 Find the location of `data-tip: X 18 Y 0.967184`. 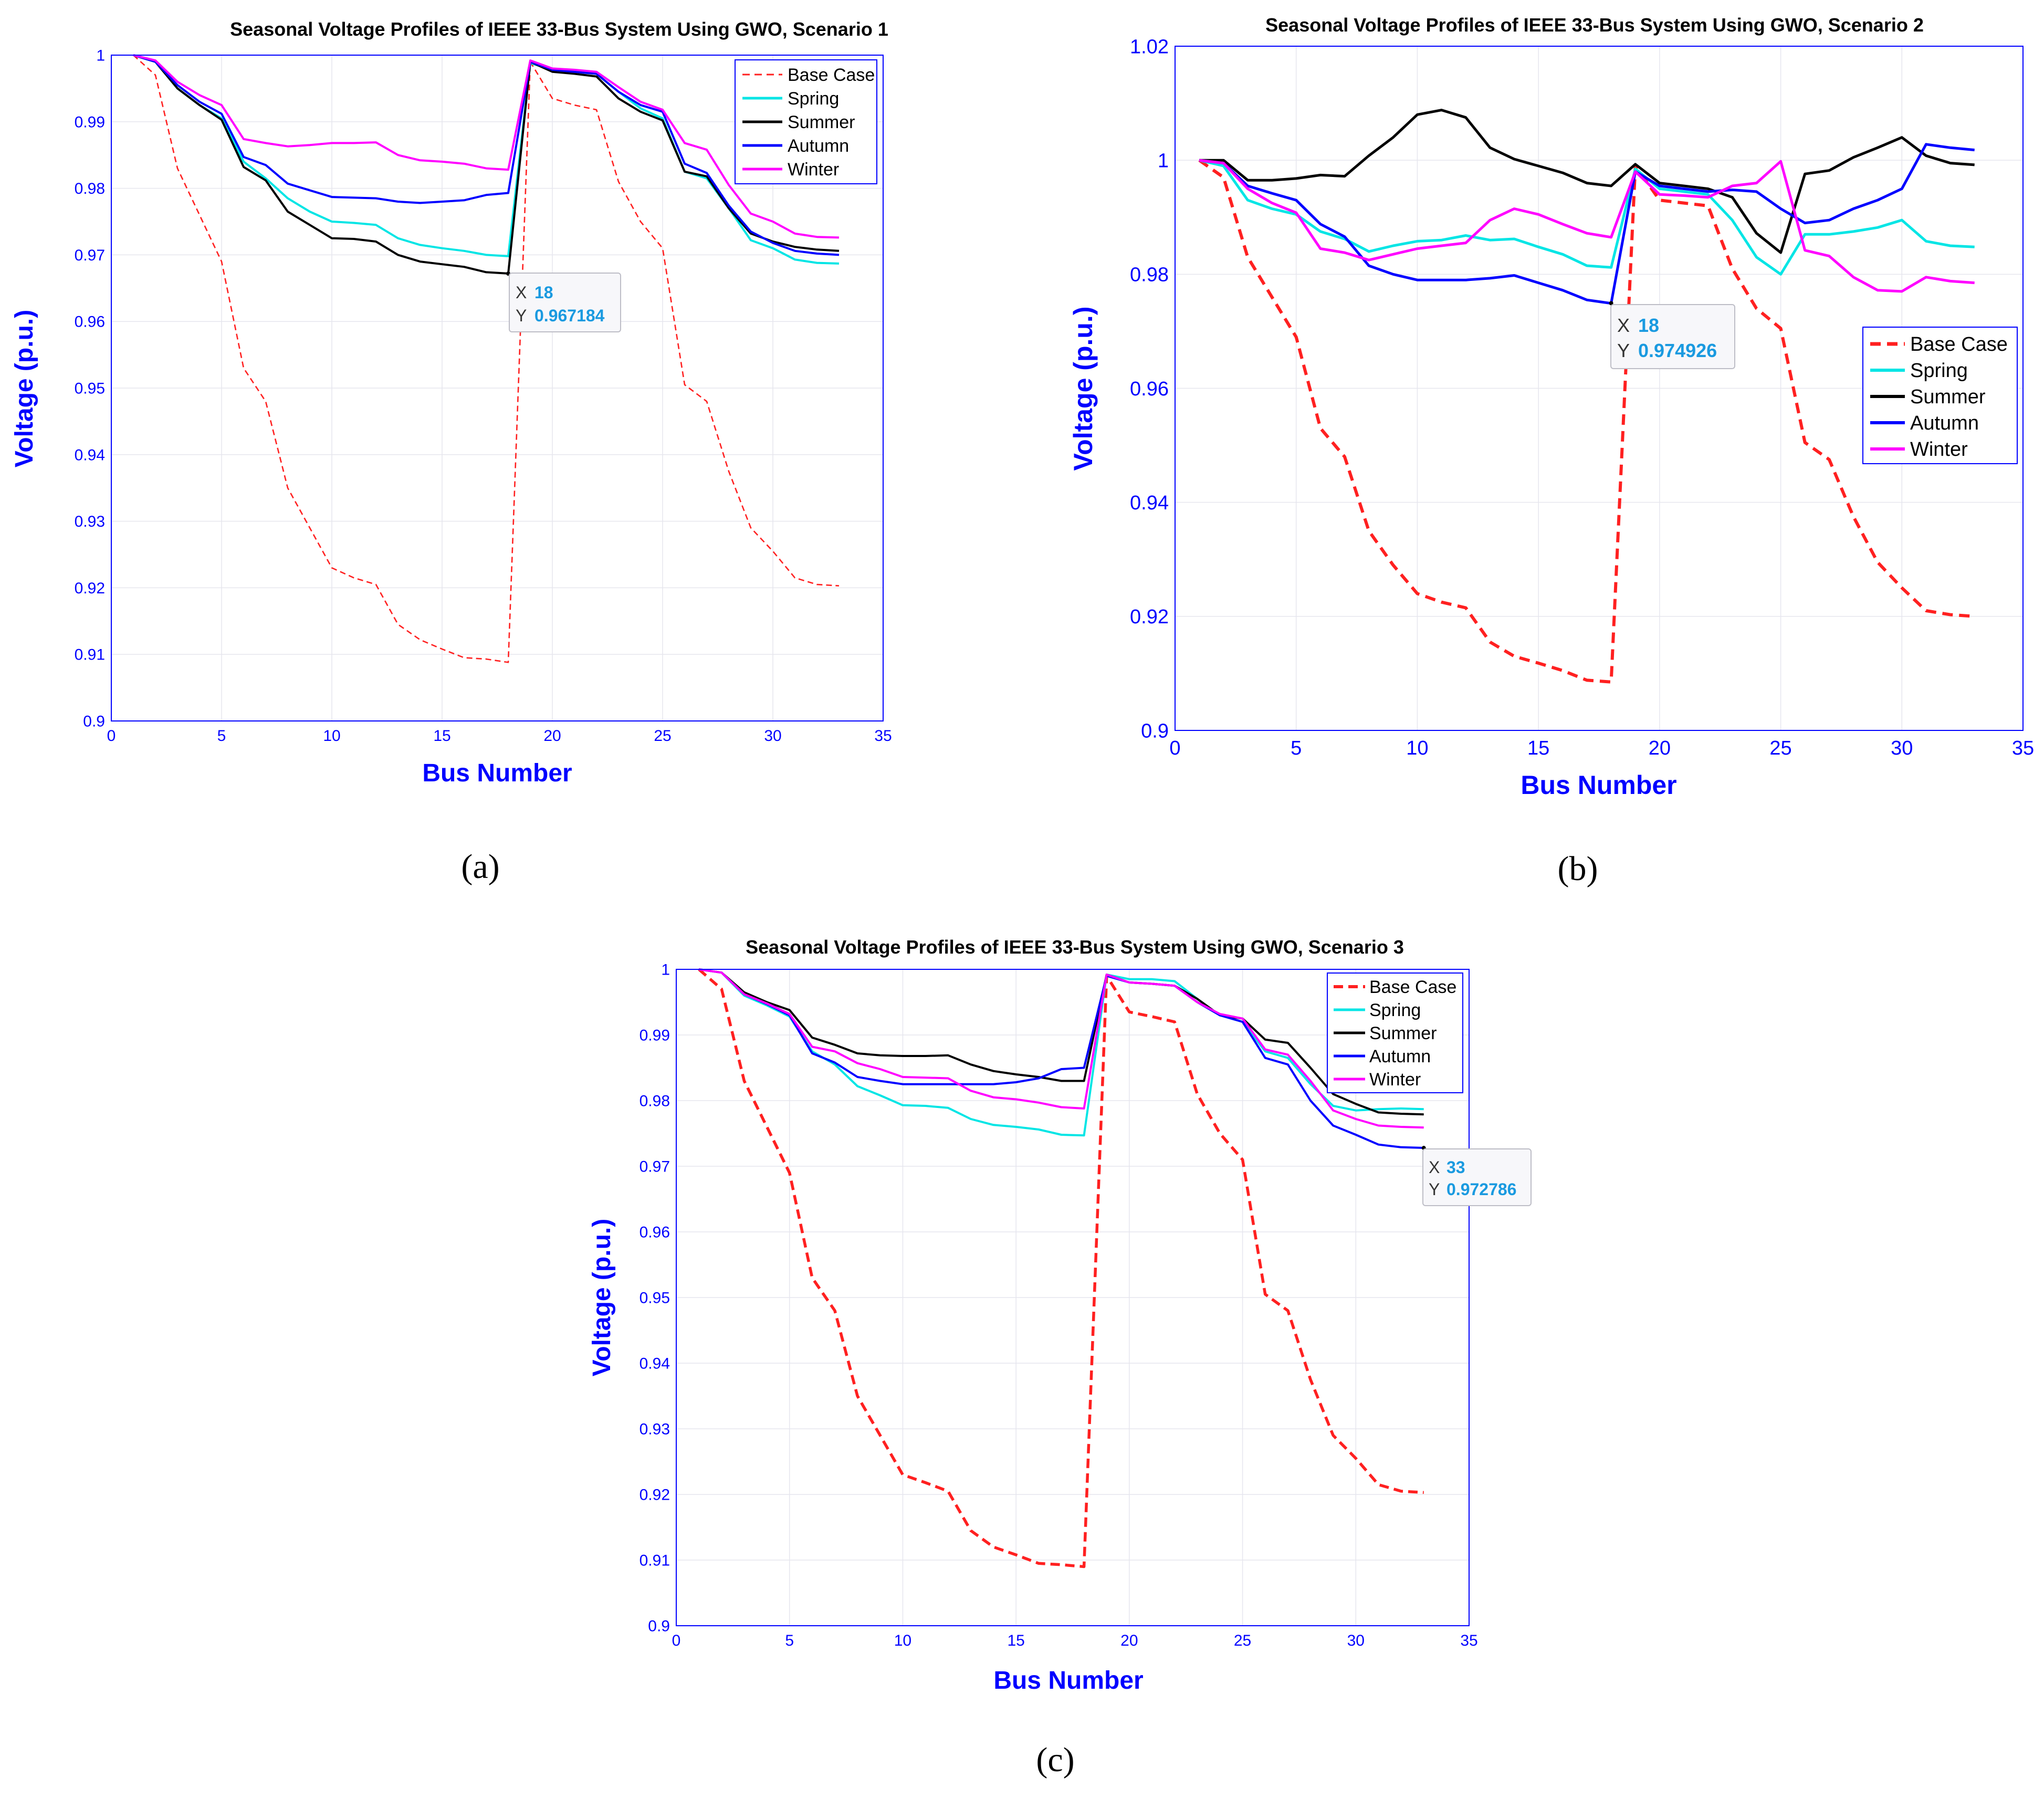

data-tip: X 18 Y 0.967184 is located at coordinates (565, 302).